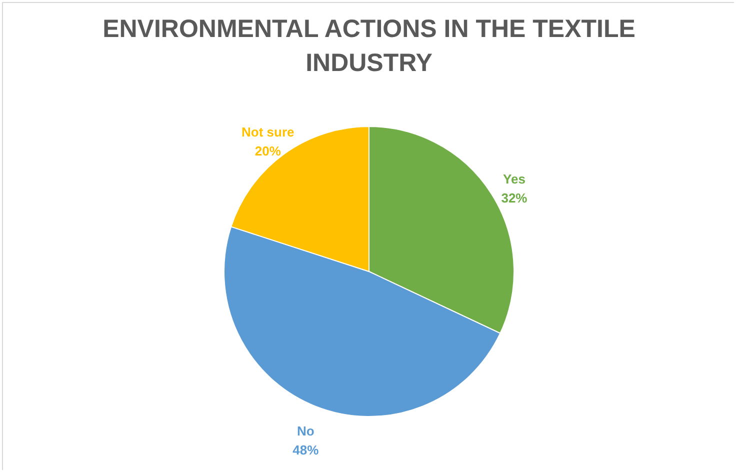 This screenshot has width=738, height=474. I want to click on slice-label: Yes, so click(514, 178).